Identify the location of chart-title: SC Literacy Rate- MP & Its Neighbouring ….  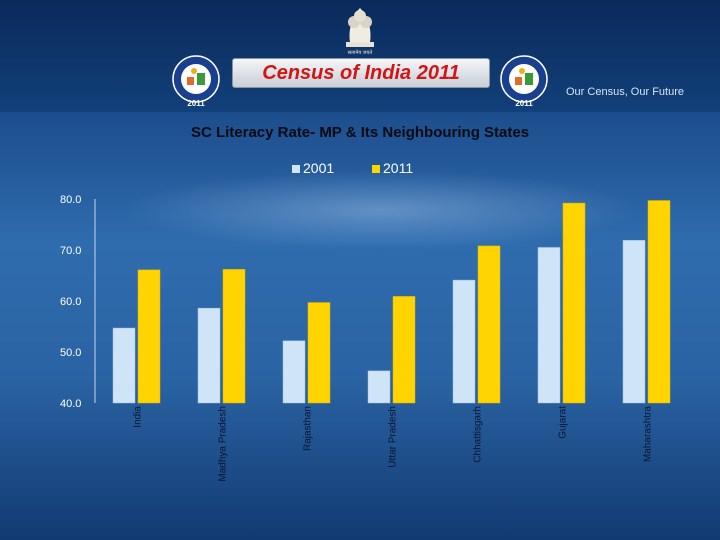
(360, 132).